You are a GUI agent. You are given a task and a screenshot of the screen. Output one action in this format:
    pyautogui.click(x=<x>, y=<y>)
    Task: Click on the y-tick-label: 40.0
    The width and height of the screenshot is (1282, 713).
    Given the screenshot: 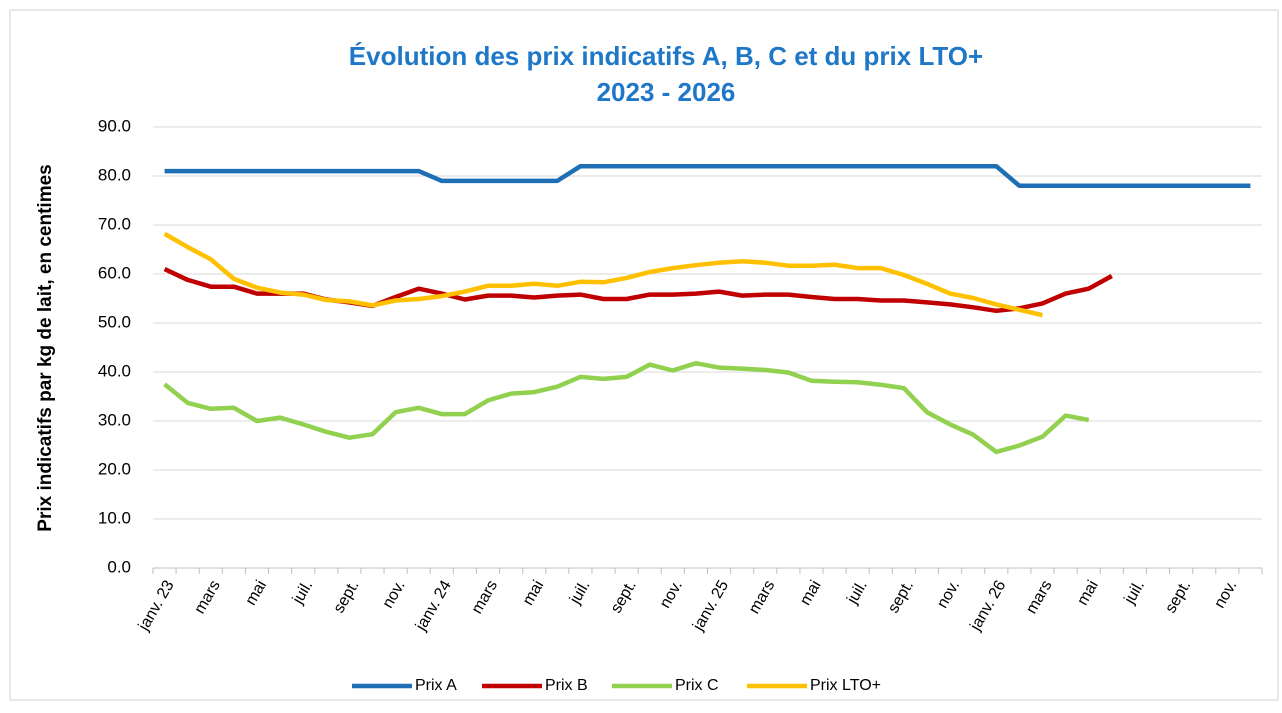 What is the action you would take?
    pyautogui.click(x=114, y=370)
    